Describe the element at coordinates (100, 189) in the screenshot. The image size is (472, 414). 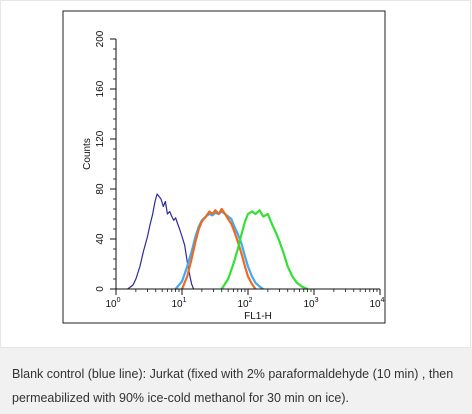
I see `y-tick-label: 80` at that location.